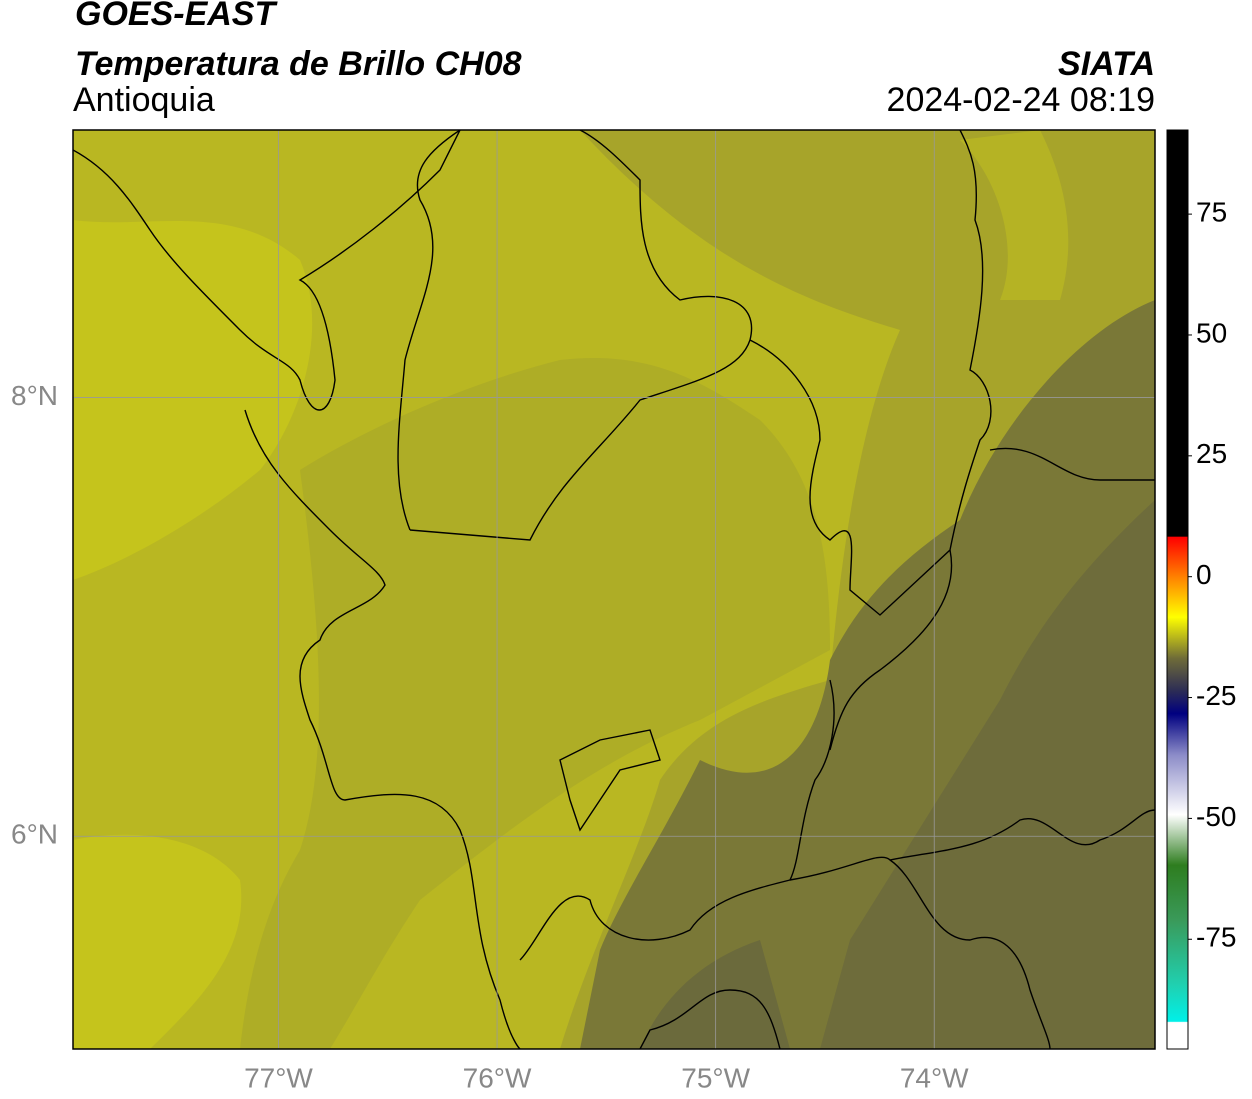 The height and width of the screenshot is (1099, 1252). Describe the element at coordinates (1216, 816) in the screenshot. I see `colorbar-label: -50` at that location.